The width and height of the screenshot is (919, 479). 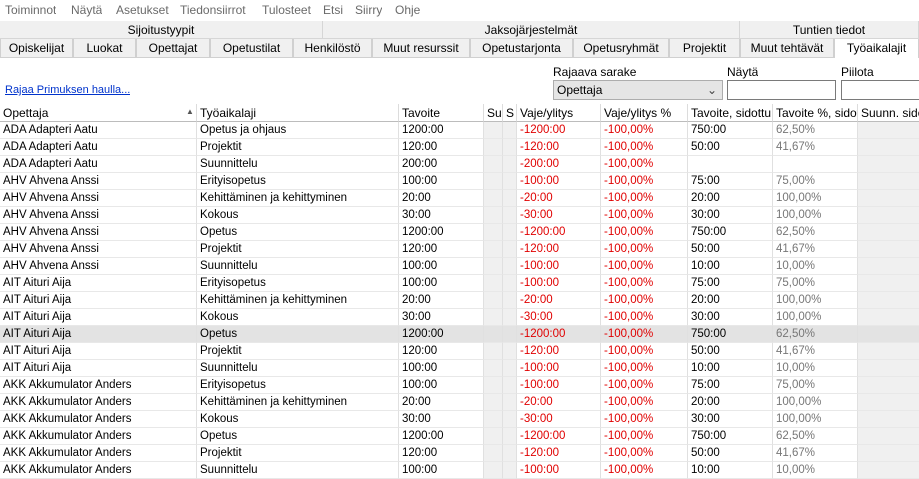 I want to click on menu-item: Toiminnot, so click(x=30, y=10).